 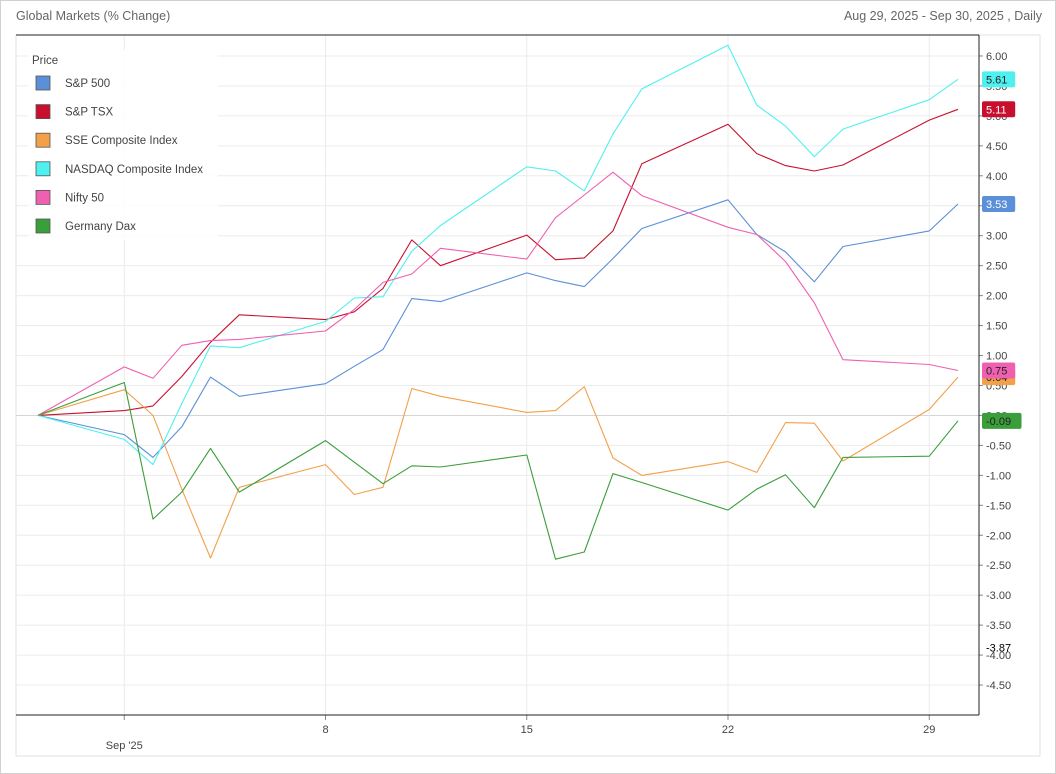 What do you see at coordinates (996, 267) in the screenshot?
I see `y-tick-label: 2.50` at bounding box center [996, 267].